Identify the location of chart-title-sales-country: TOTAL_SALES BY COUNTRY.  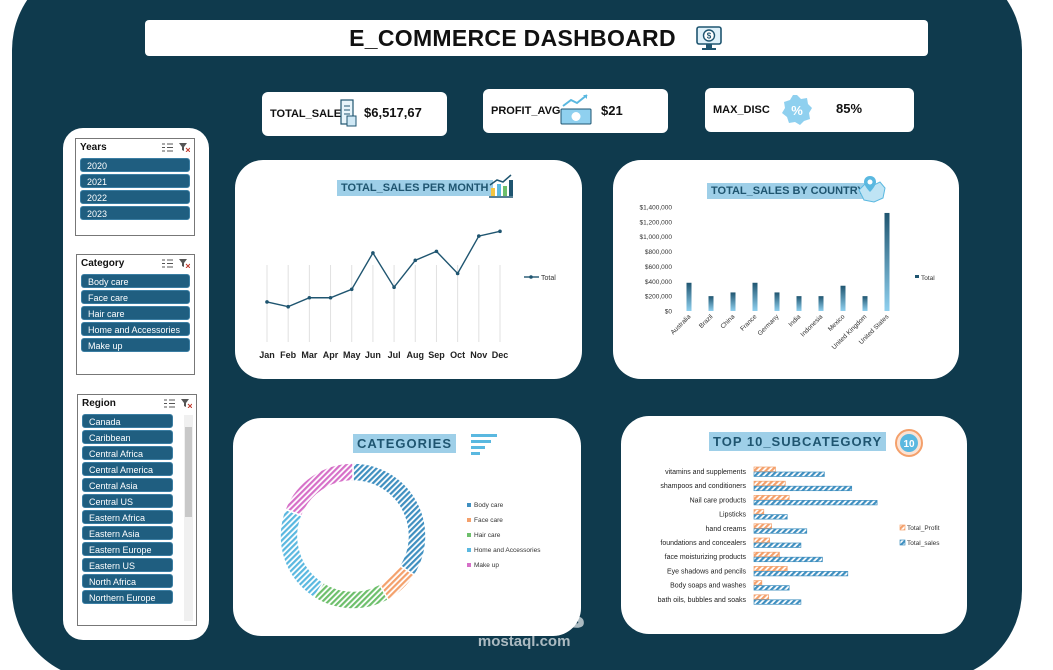
(788, 191).